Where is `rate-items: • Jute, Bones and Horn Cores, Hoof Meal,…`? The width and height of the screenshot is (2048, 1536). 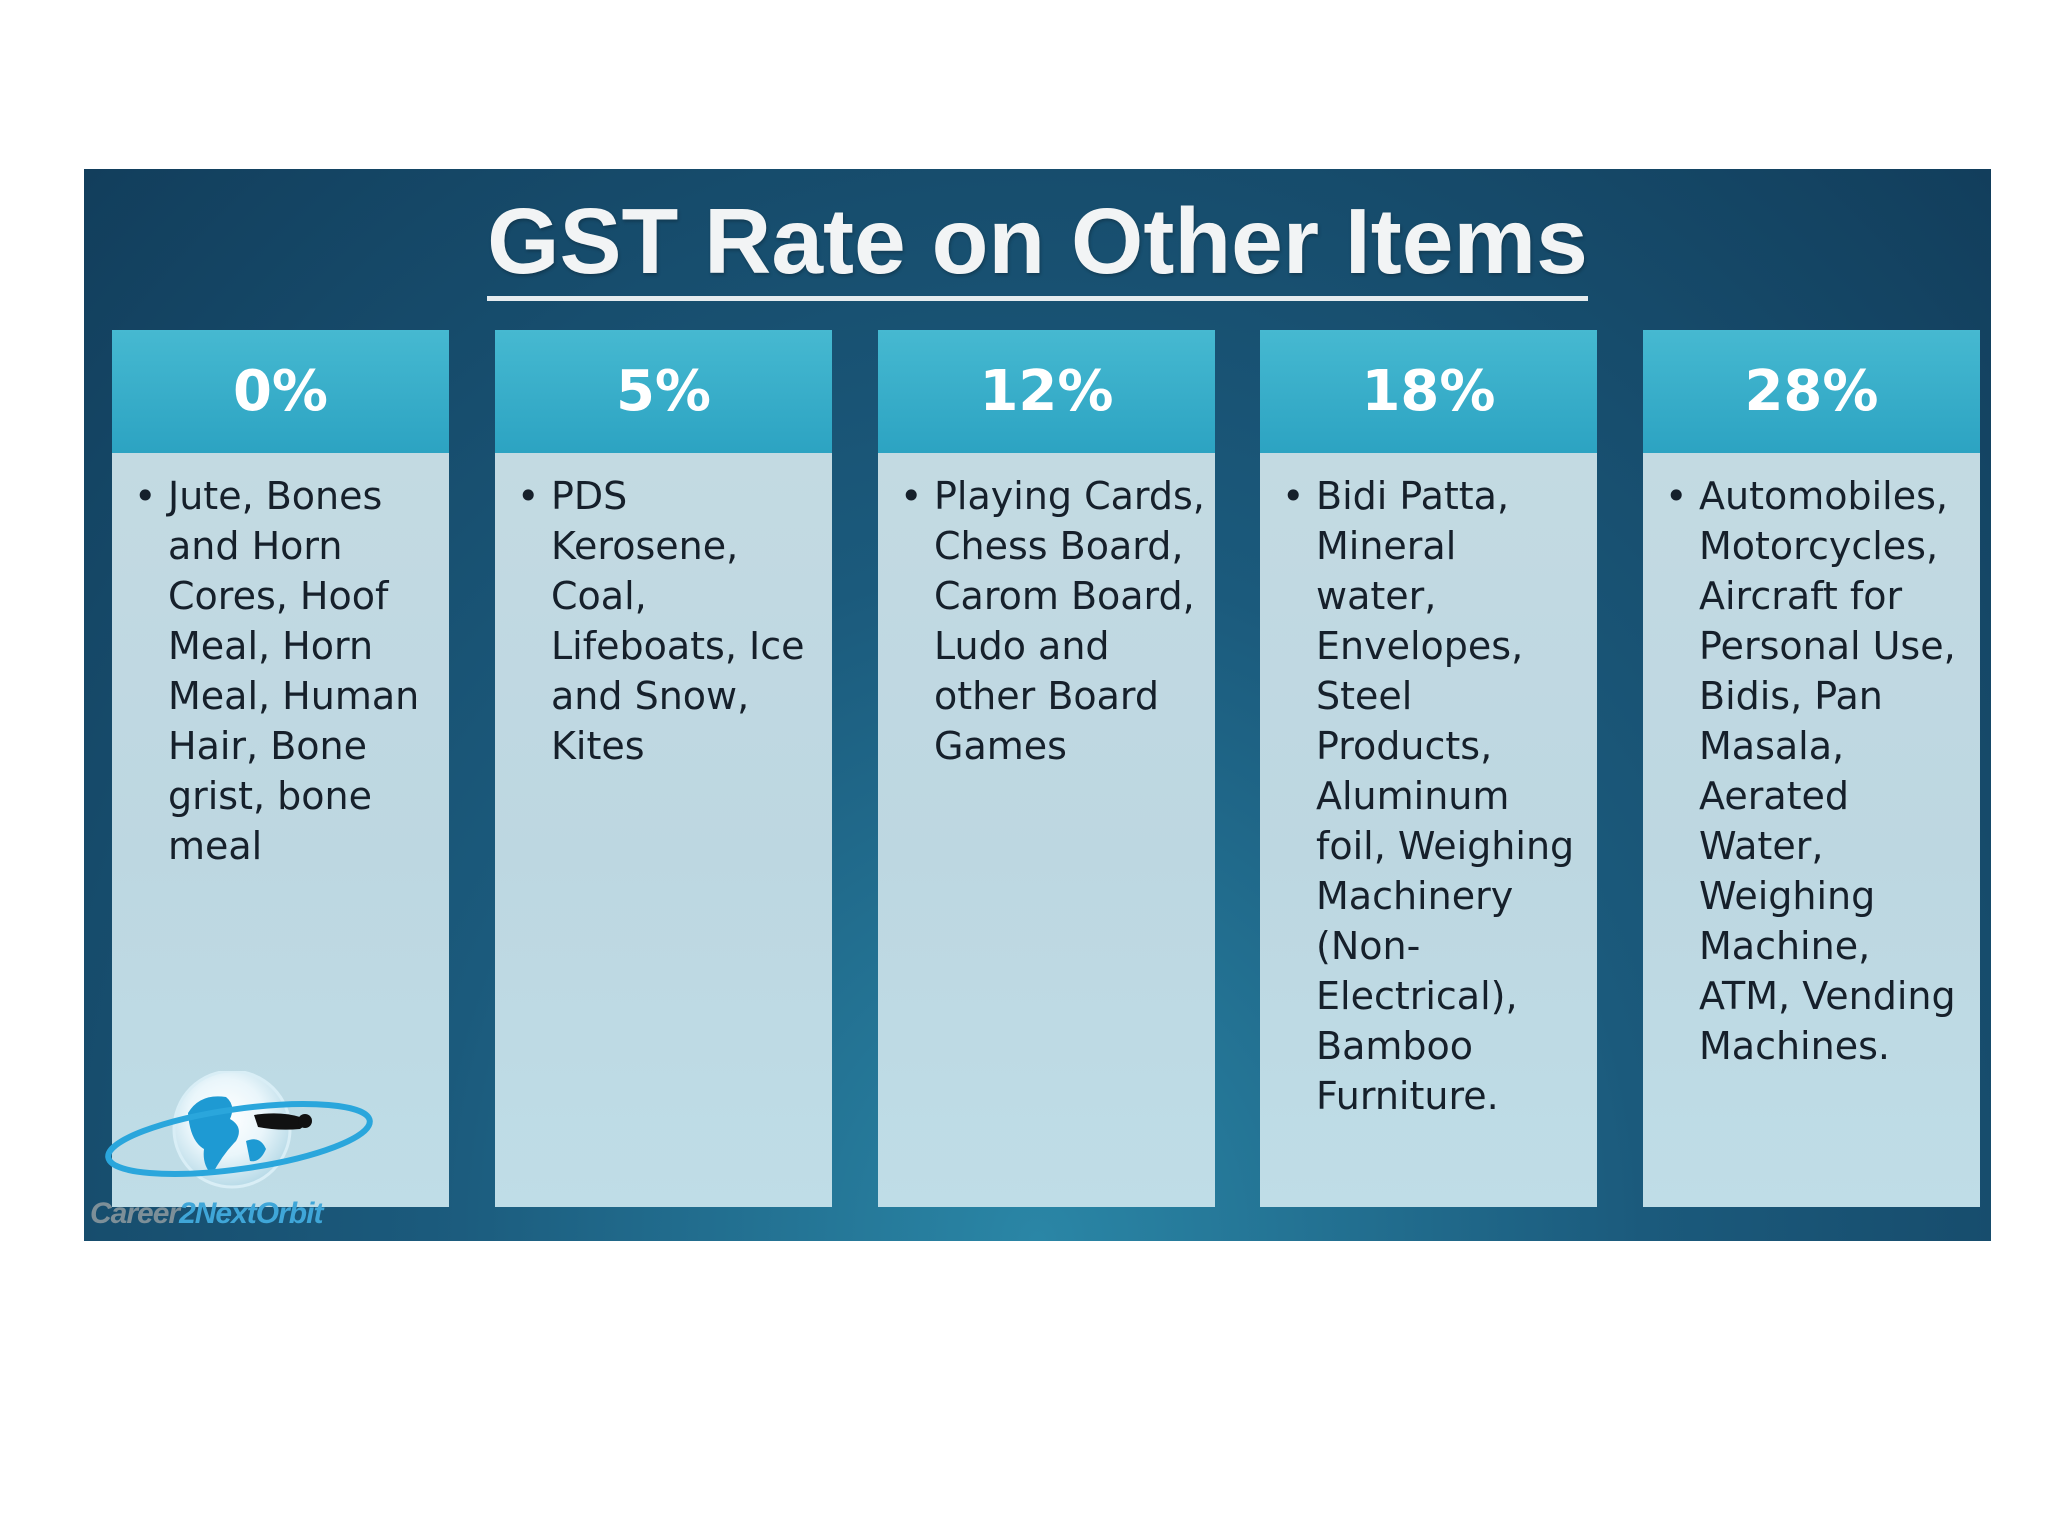
rate-items: • Jute, Bones and Horn Cores, Hoof Meal,… is located at coordinates (280, 662).